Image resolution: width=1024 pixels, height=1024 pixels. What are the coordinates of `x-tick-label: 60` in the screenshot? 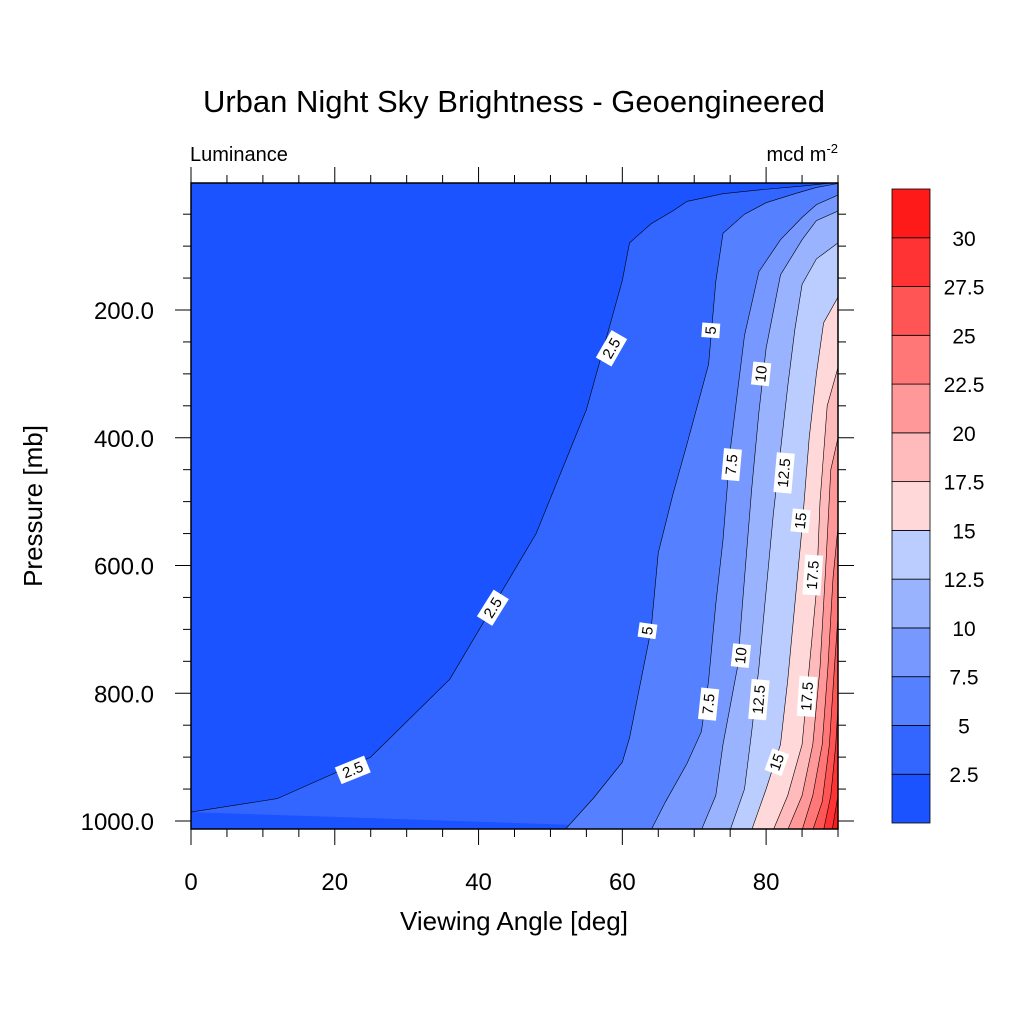 It's located at (622, 882).